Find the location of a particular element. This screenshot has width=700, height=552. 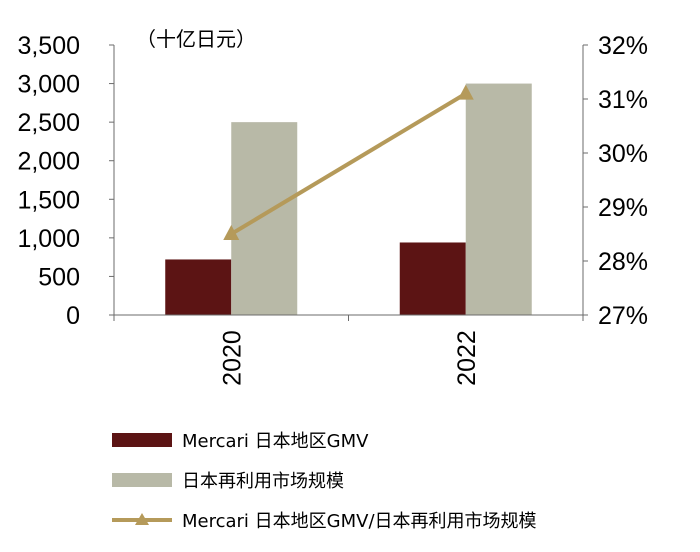

legend-label-ratio: Mercari 日本地区GMV/日本再利用市场规模 is located at coordinates (359, 521).